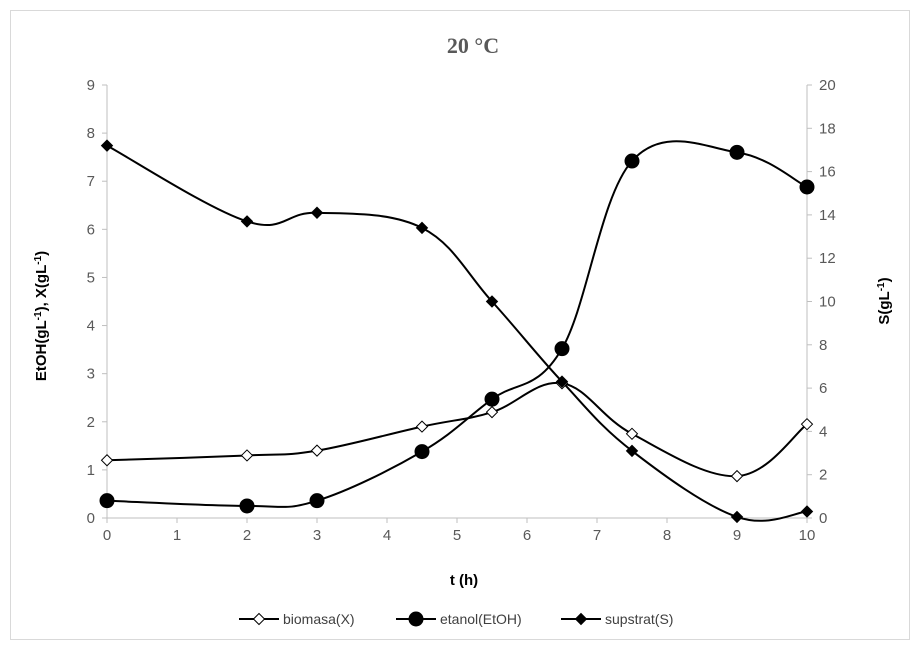  I want to click on legend-label: biomasa(X), so click(319, 619).